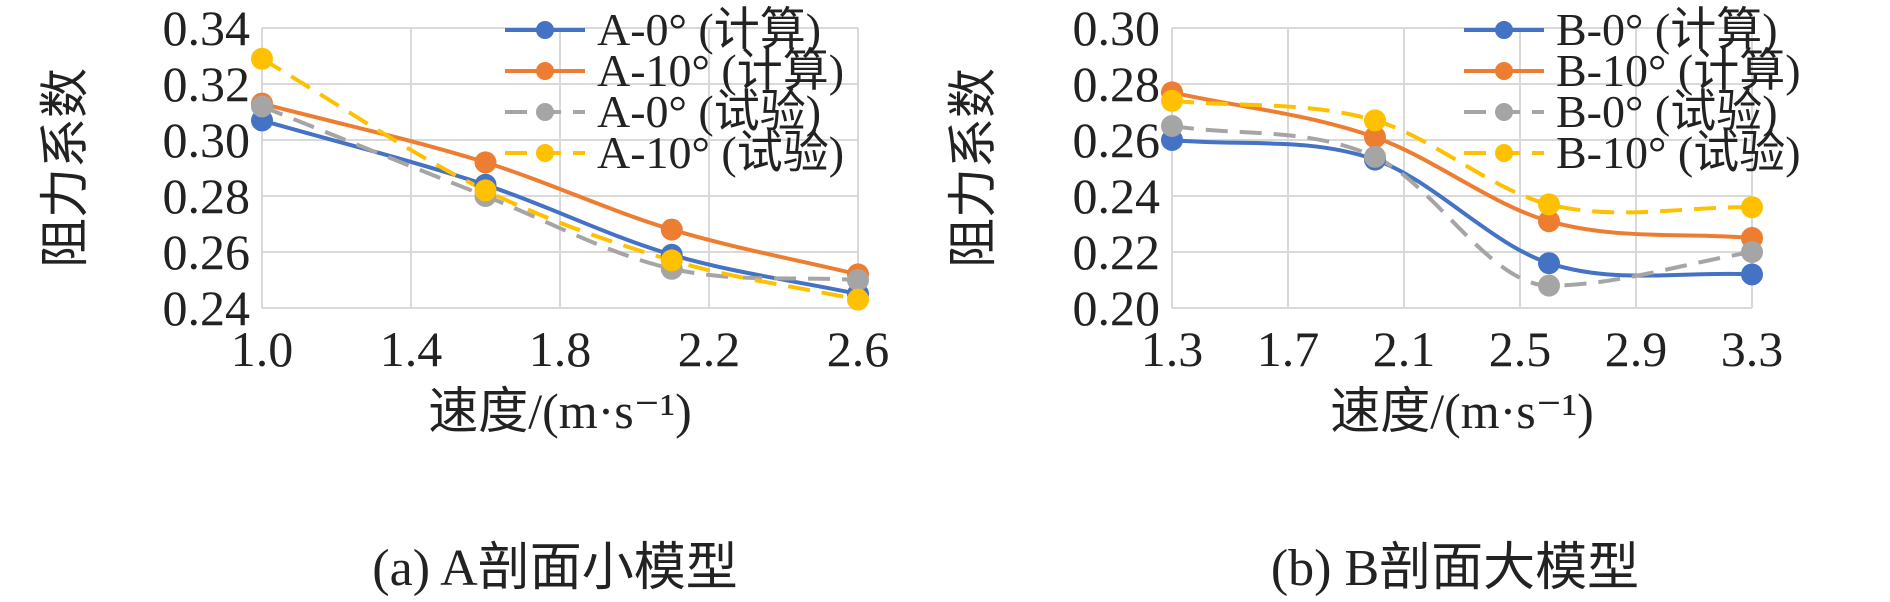 This screenshot has height=602, width=1890. I want to click on x-tick-label: 2.2, so click(709, 349).